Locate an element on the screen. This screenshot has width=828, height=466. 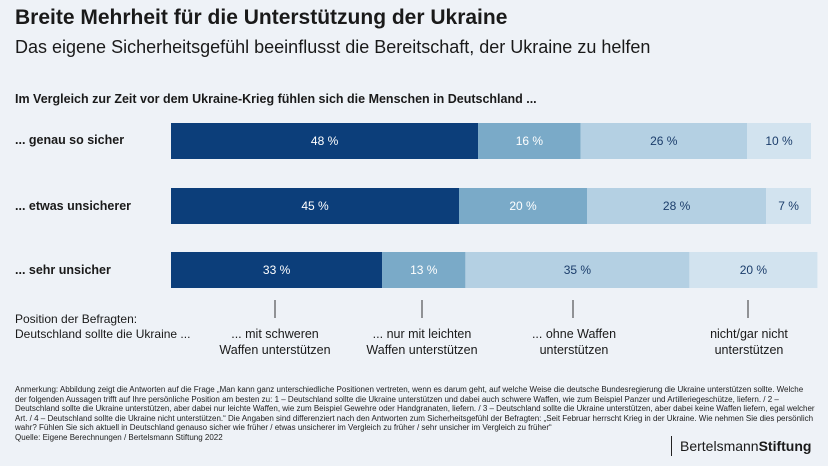
value-label-row3-series2: 13 % is located at coordinates (424, 270).